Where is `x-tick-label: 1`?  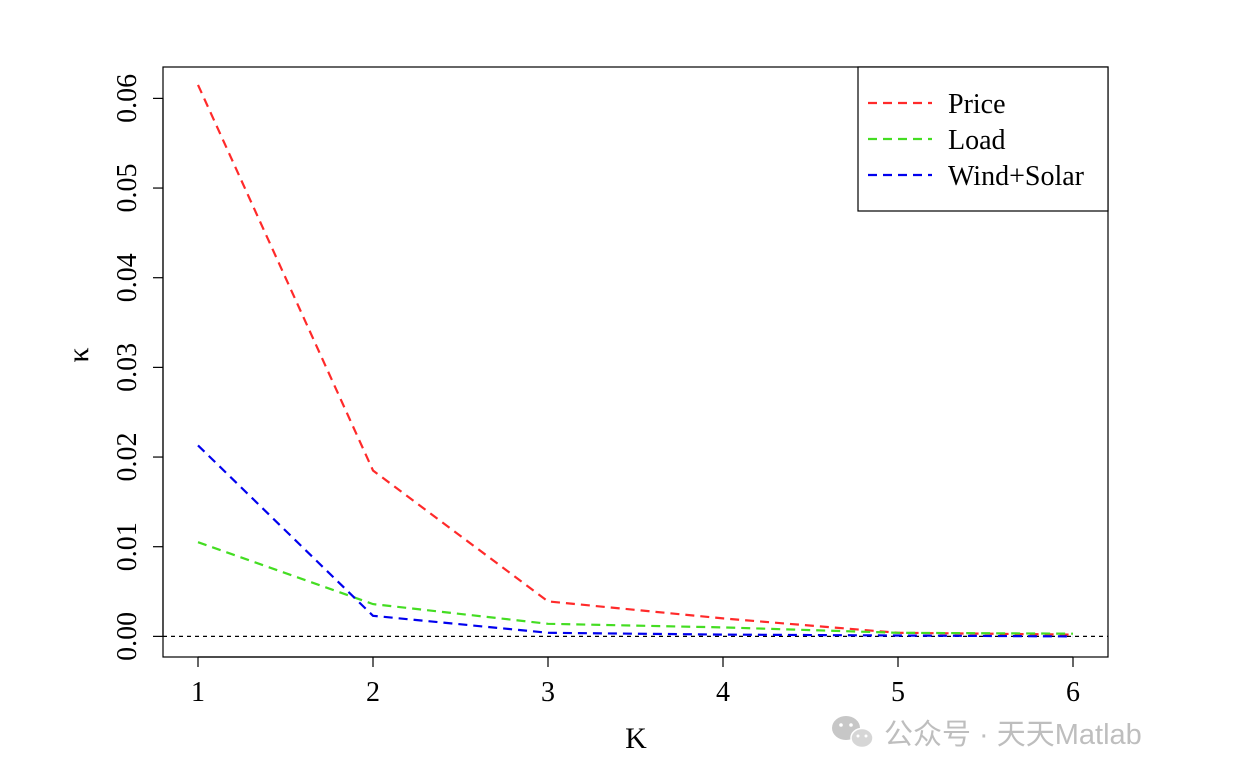
x-tick-label: 1 is located at coordinates (198, 692).